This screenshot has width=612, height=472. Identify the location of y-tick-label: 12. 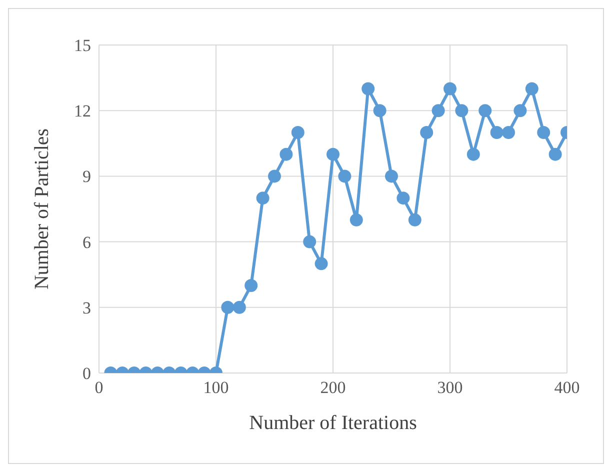
(82, 111).